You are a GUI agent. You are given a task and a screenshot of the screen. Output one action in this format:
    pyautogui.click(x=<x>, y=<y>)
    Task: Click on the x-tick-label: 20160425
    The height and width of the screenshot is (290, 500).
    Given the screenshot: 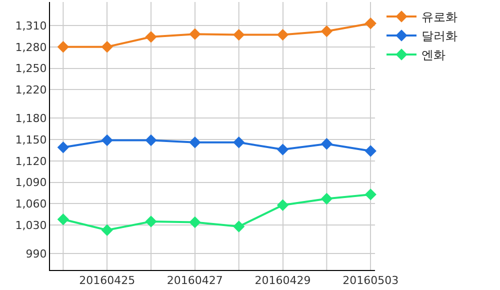 What is the action you would take?
    pyautogui.click(x=107, y=281)
    